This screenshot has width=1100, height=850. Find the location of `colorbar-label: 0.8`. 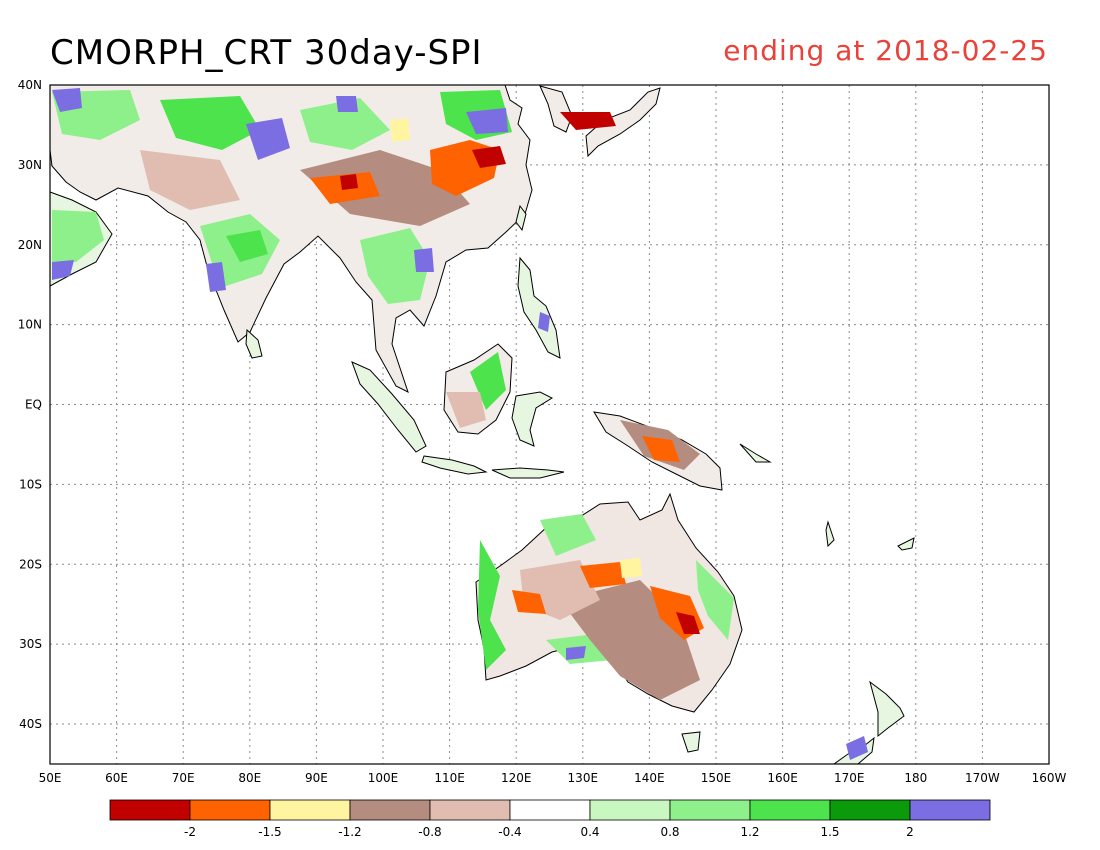

colorbar-label: 0.8 is located at coordinates (669, 832).